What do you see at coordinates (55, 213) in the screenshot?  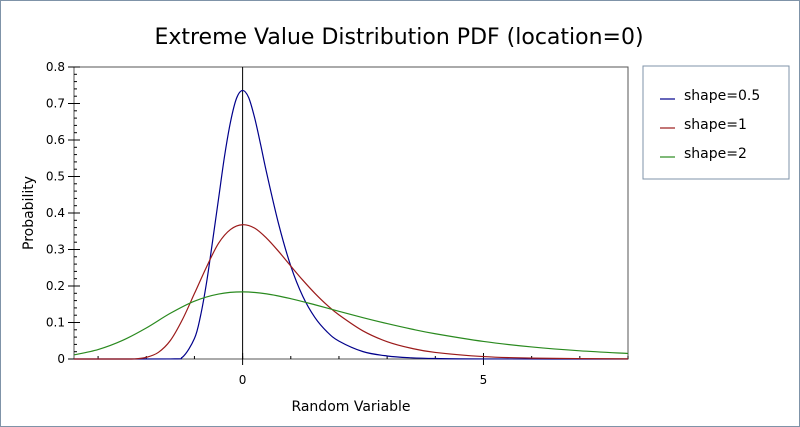 I see `y-tick-label: 0.4` at bounding box center [55, 213].